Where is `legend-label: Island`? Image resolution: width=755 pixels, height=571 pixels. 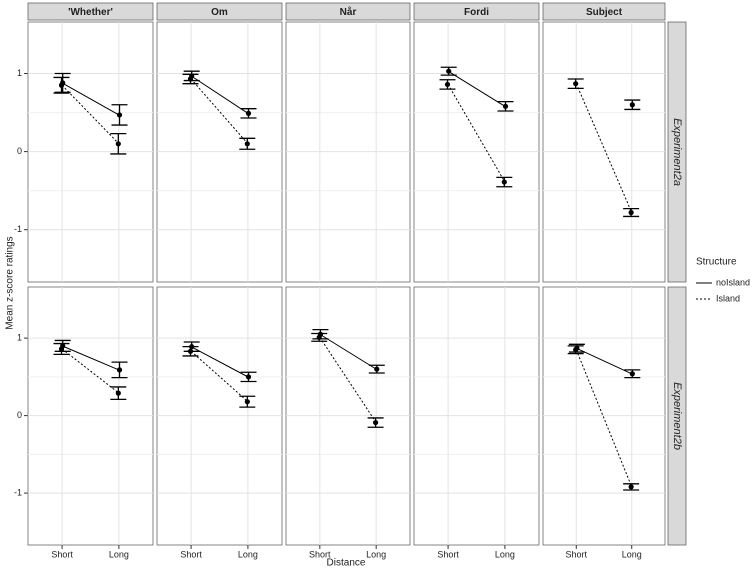
legend-label: Island is located at coordinates (728, 298).